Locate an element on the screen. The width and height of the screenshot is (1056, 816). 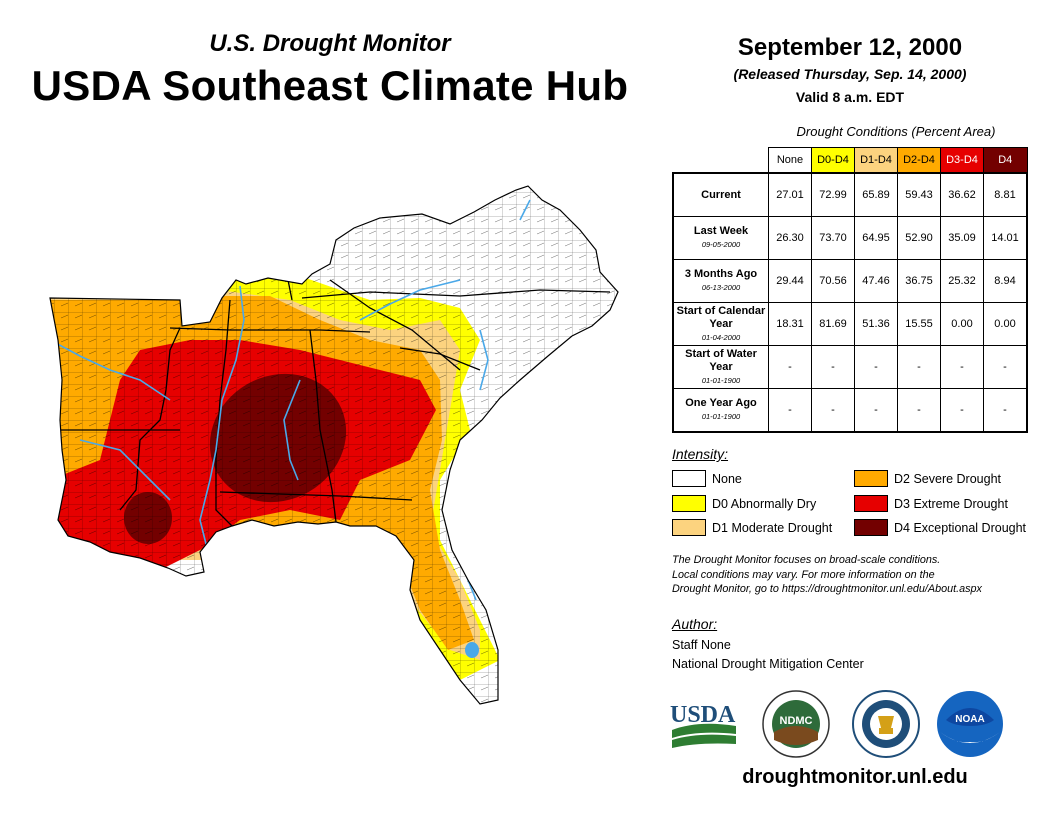
table-cell: 8.94 is located at coordinates (1005, 281).